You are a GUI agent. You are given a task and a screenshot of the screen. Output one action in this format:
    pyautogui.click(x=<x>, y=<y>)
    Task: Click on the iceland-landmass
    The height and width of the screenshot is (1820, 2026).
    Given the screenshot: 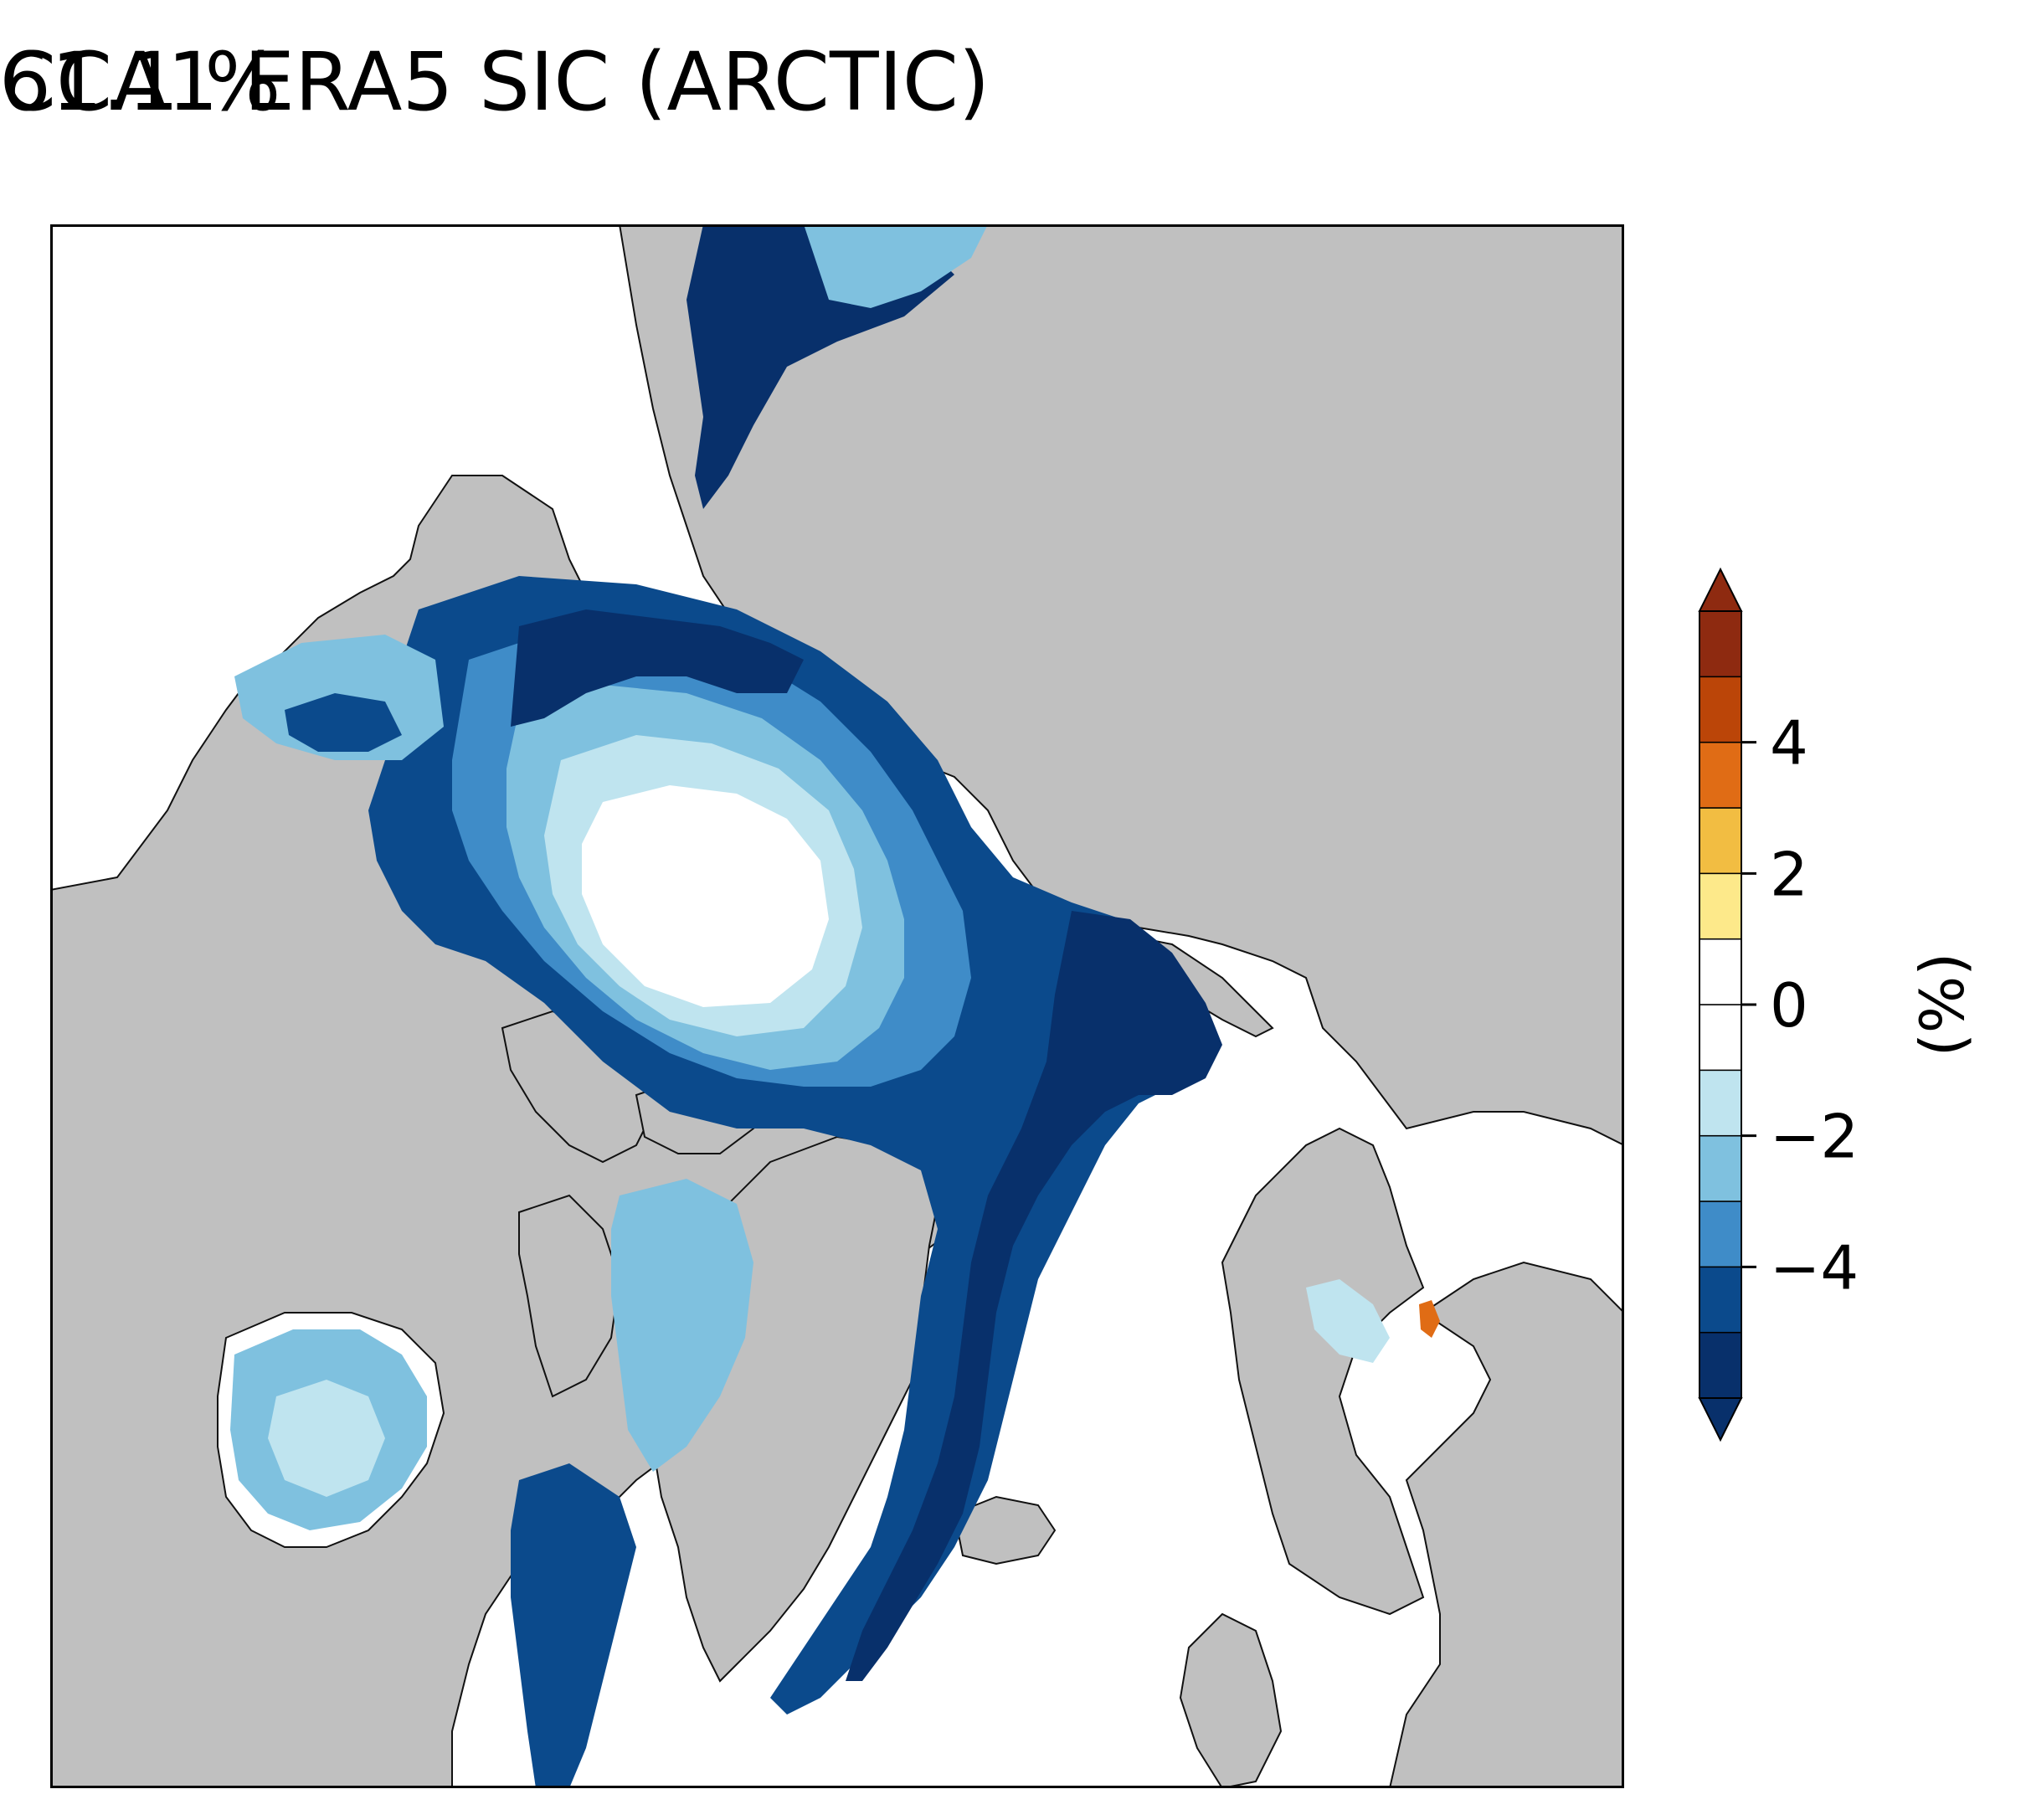 What is the action you would take?
    pyautogui.click(x=1005, y=1530)
    